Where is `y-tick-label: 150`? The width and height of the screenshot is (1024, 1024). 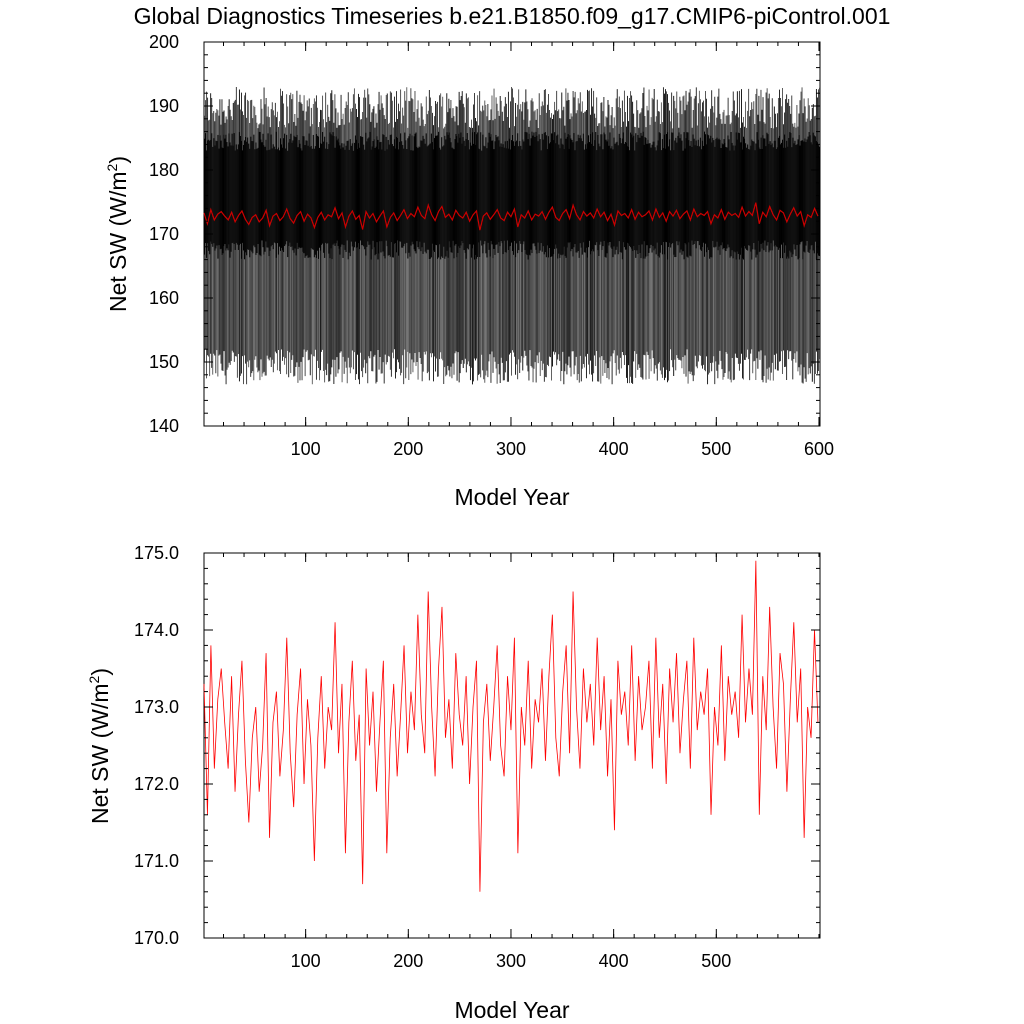
y-tick-label: 150 is located at coordinates (164, 362).